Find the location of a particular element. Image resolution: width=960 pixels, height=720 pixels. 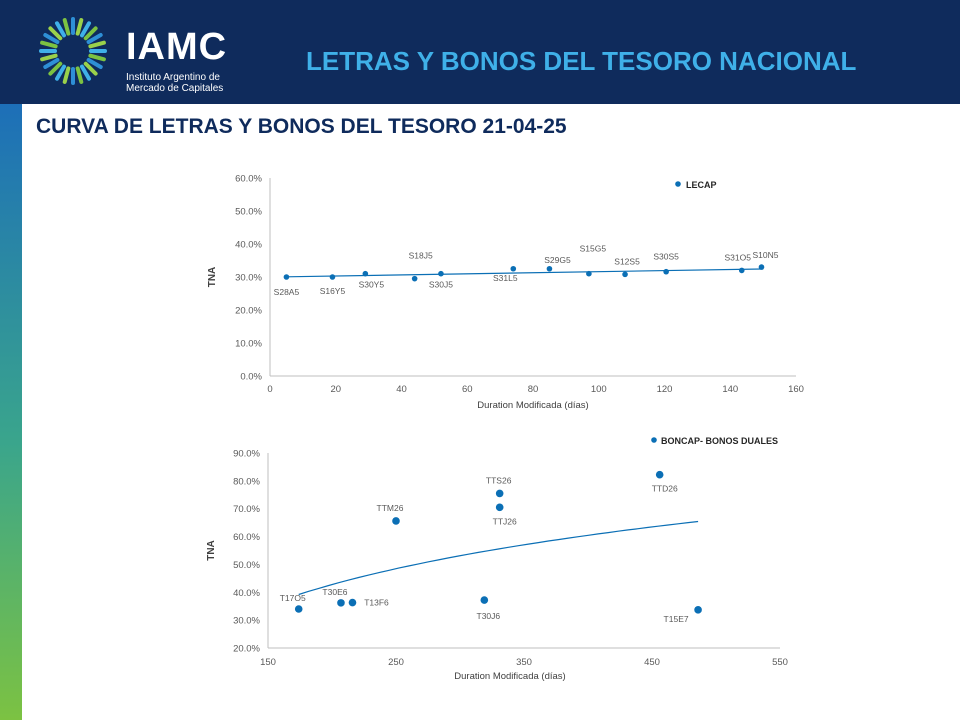

x-tick-label: 140 is located at coordinates (730, 389).